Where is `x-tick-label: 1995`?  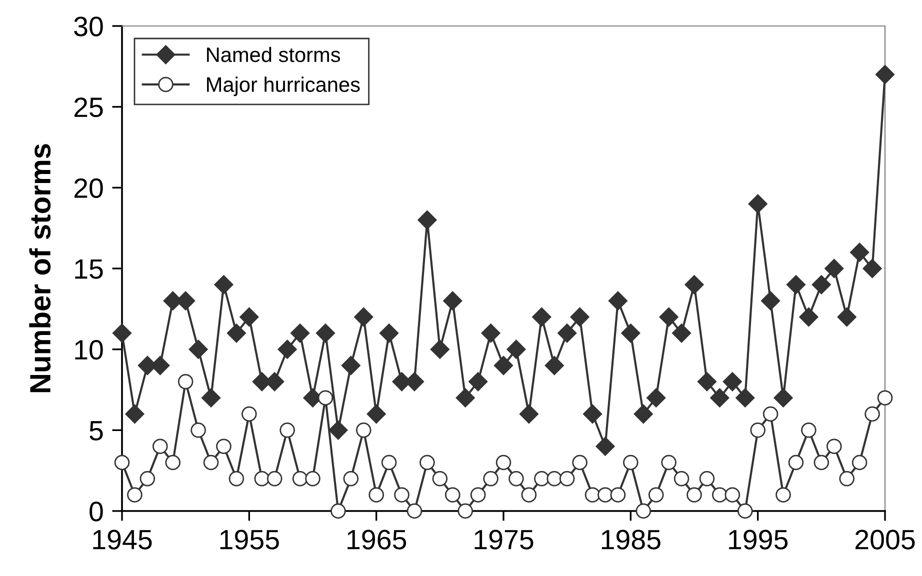 x-tick-label: 1995 is located at coordinates (758, 540).